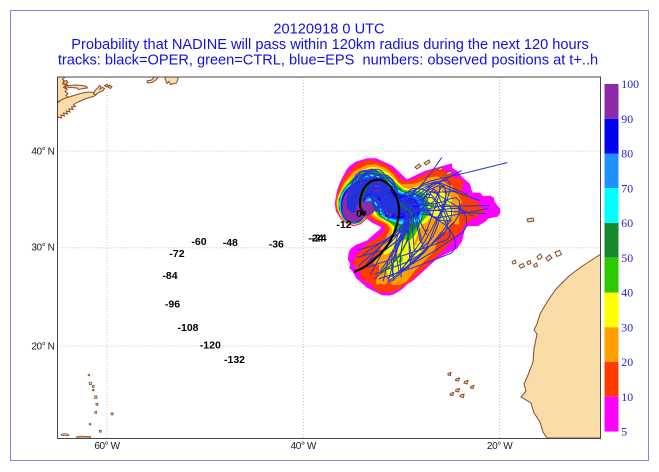 The width and height of the screenshot is (659, 472). What do you see at coordinates (276, 245) in the screenshot?
I see `svg-text: -36` at bounding box center [276, 245].